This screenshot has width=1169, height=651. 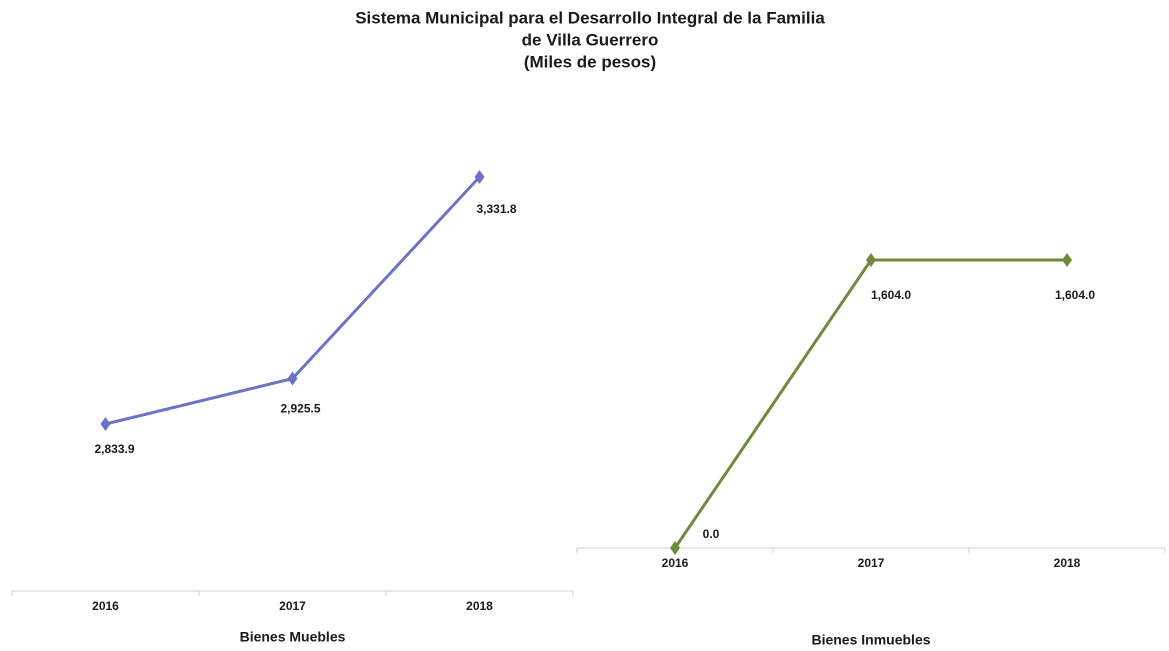 I want to click on value-label: 2,833.9, so click(x=114, y=449).